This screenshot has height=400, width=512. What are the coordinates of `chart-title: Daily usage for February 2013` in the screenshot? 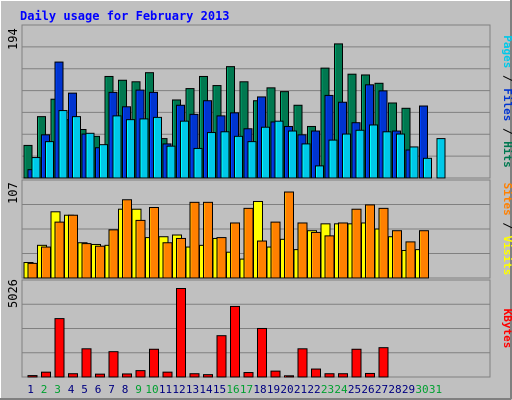 It's located at (125, 16).